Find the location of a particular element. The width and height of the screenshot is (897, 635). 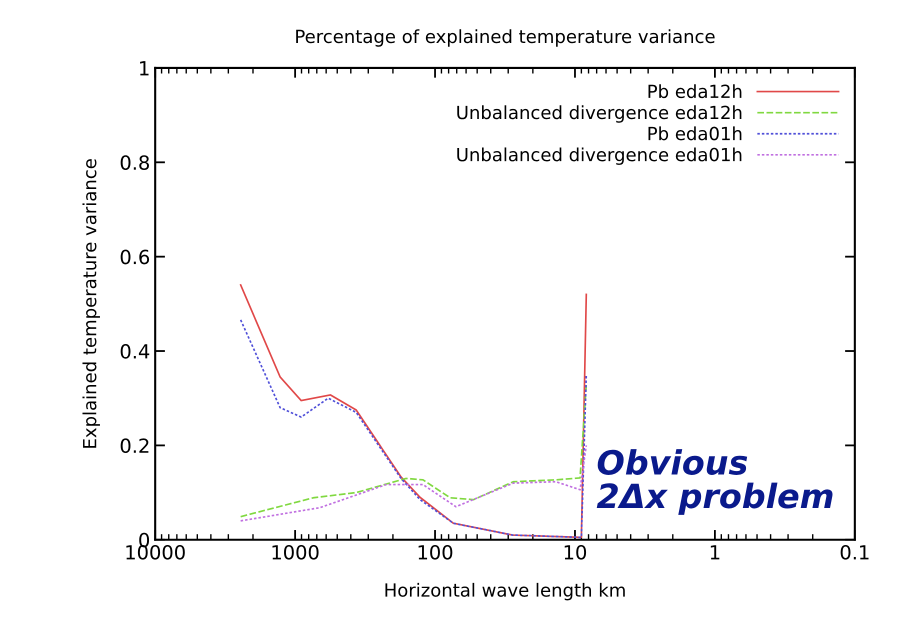

legend-label: Pb eda01h is located at coordinates (695, 133).